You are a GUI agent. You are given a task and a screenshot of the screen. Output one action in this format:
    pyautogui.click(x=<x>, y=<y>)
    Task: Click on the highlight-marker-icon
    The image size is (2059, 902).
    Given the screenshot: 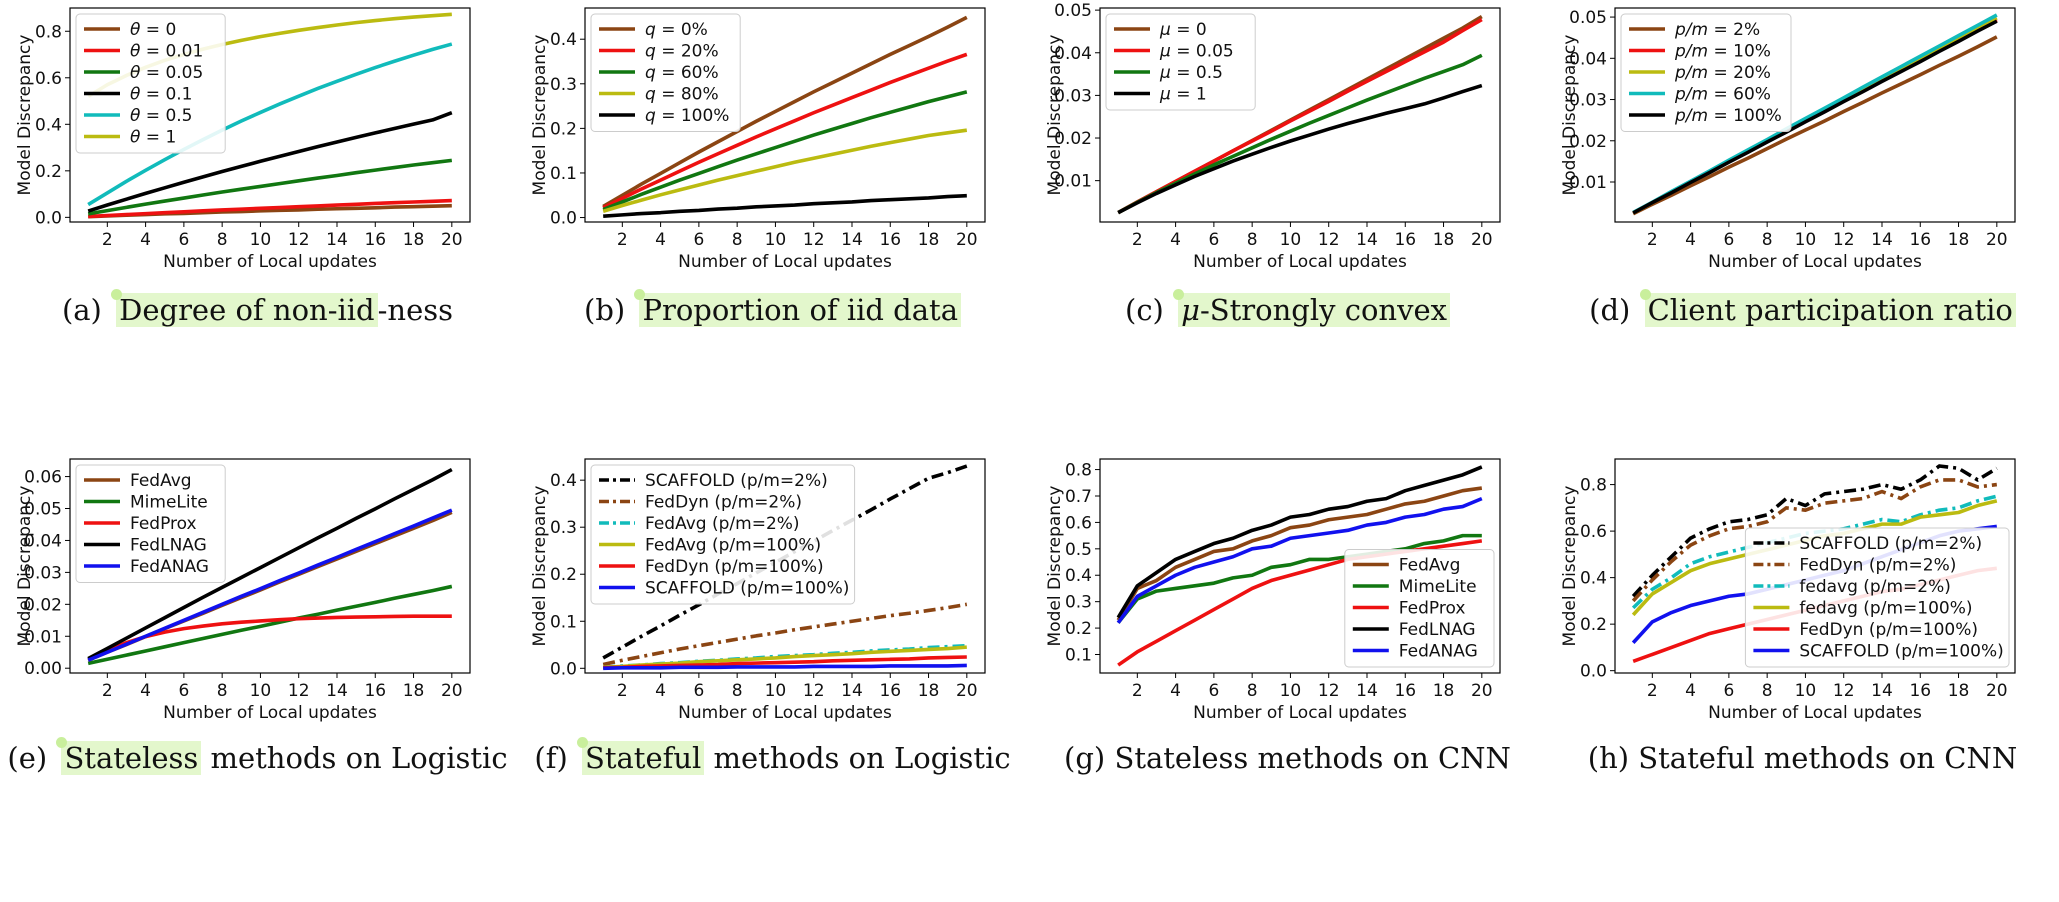 What is the action you would take?
    pyautogui.click(x=1179, y=294)
    